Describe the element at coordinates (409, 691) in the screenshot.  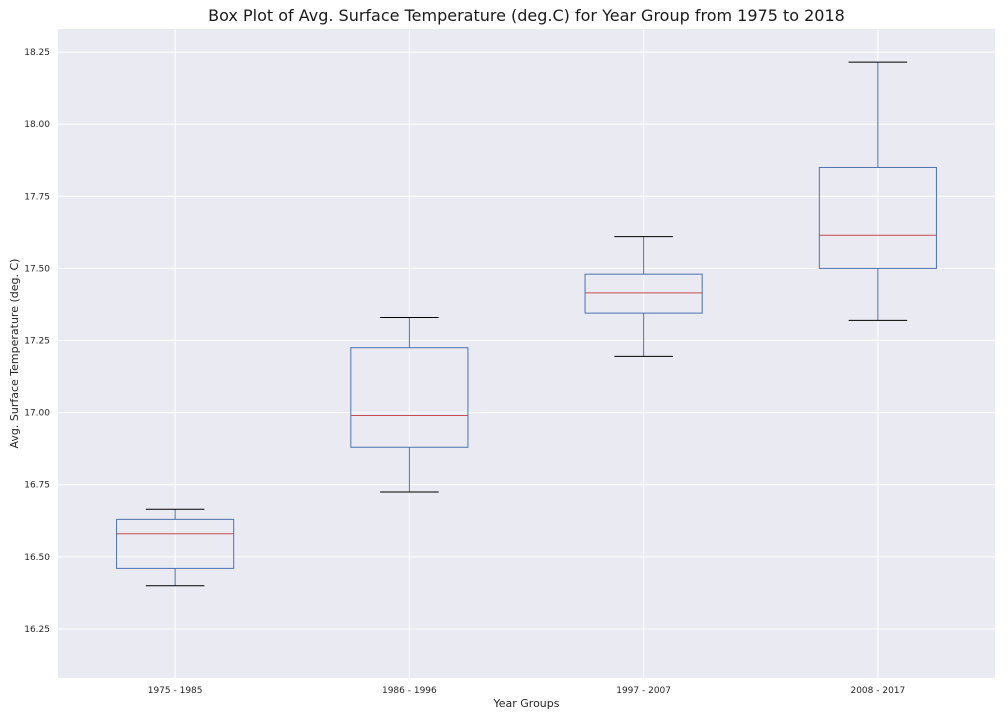
I see `x-tick-label: 1986 - 1996` at that location.